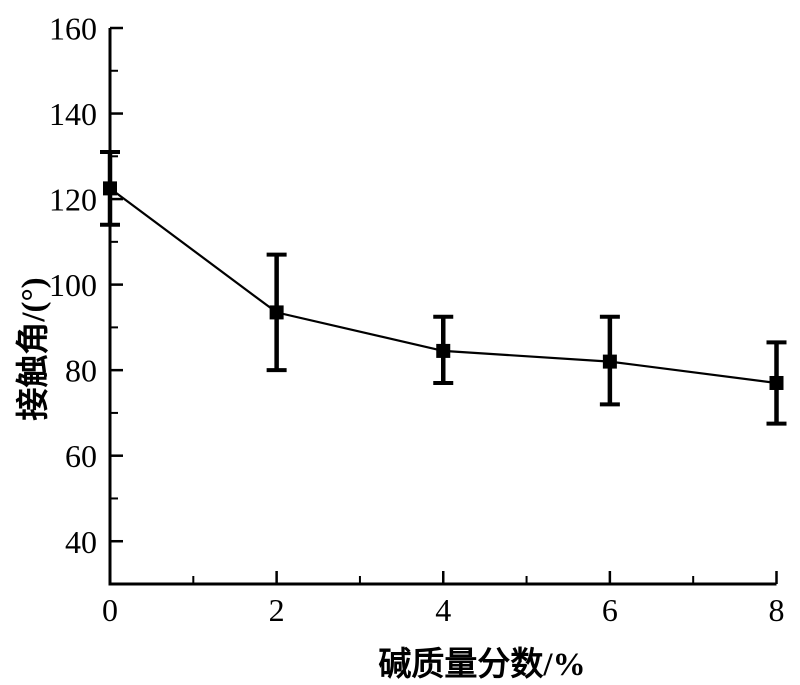  I want to click on y-tick-labels: 40 60 80 100 120 140 160, so click(73, 285).